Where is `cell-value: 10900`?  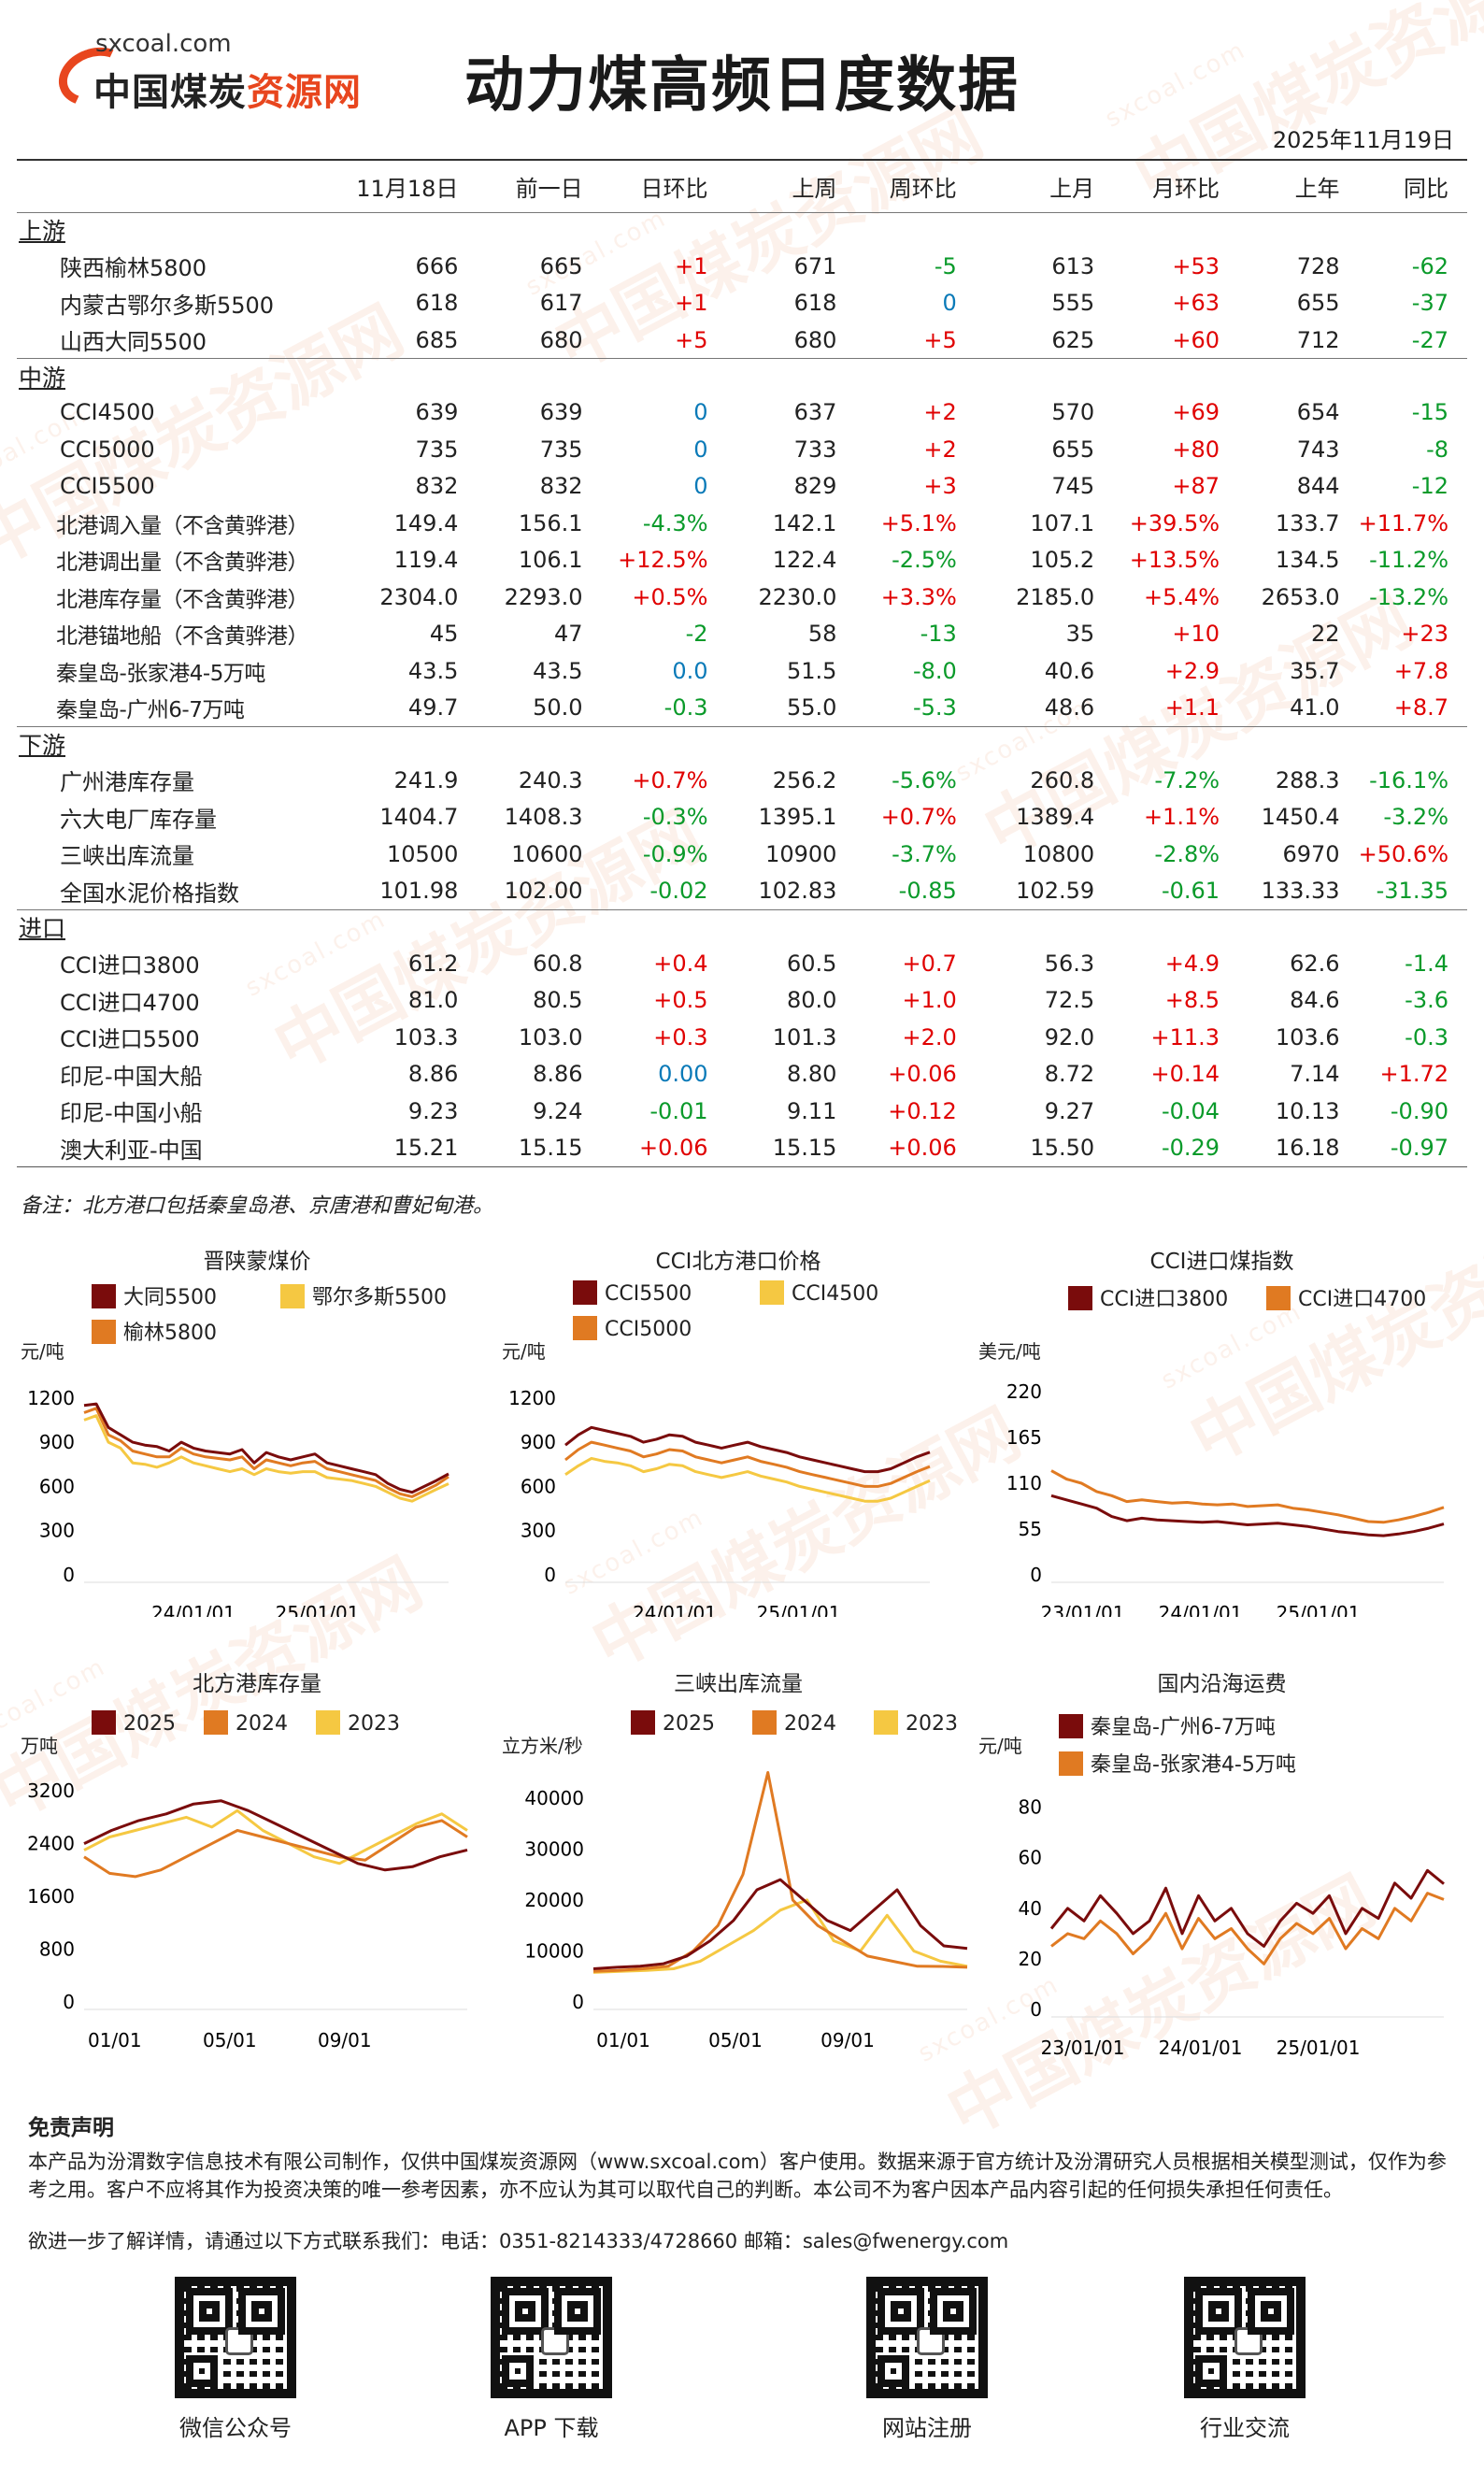
cell-value: 10900 is located at coordinates (801, 853).